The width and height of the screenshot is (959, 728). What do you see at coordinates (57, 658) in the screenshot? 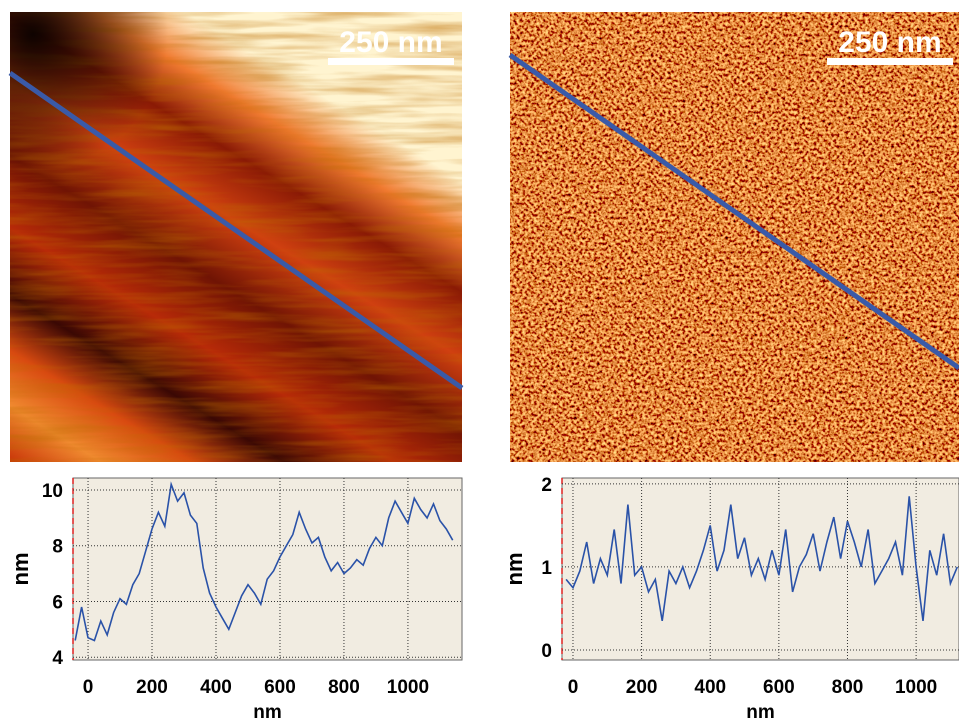
I see `y-tick-label: 4` at bounding box center [57, 658].